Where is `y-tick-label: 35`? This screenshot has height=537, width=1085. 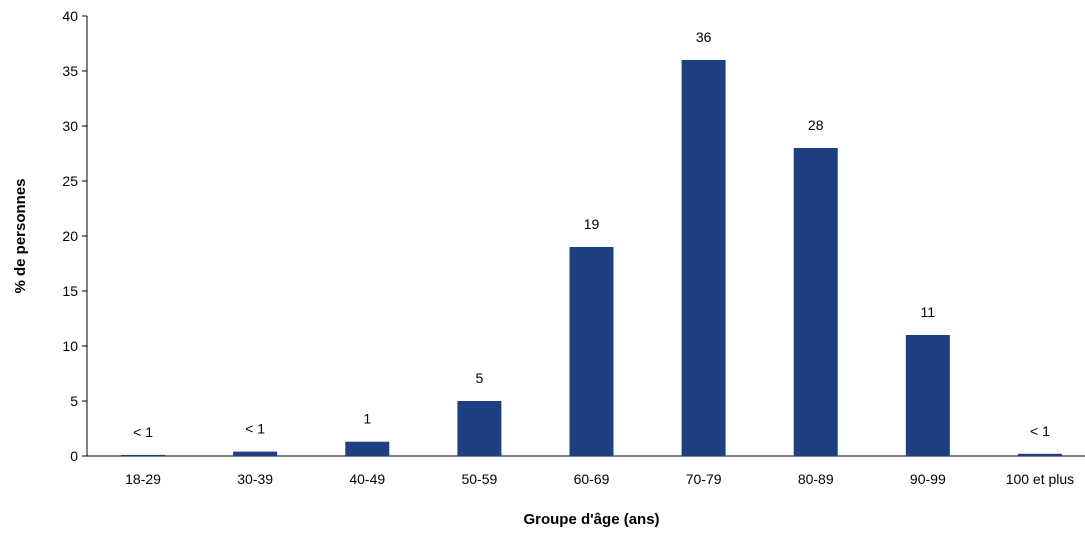
y-tick-label: 35 is located at coordinates (70, 71).